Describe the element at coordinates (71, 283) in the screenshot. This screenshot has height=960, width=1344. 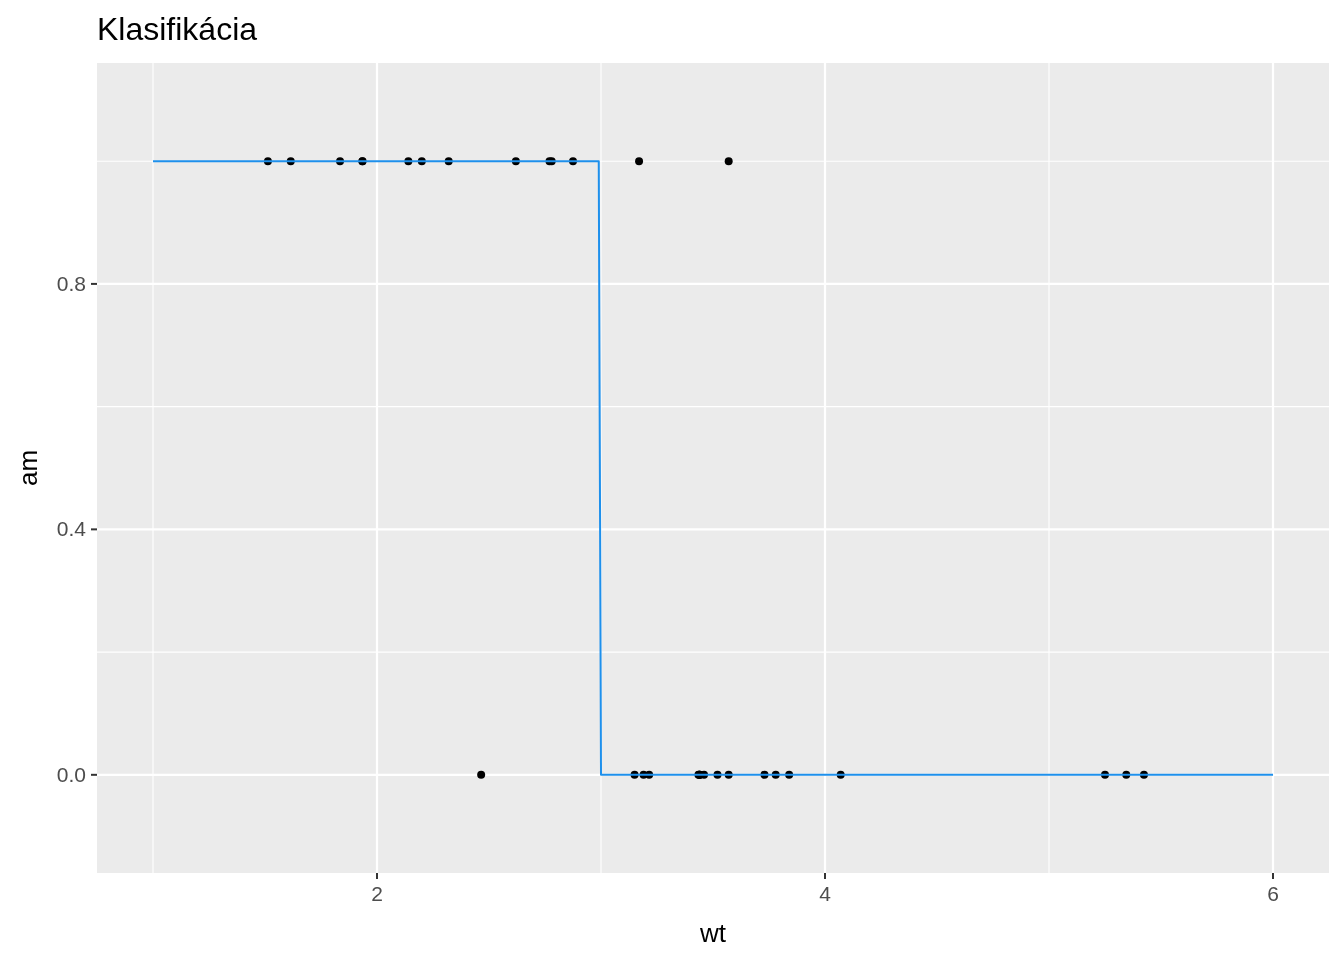
I see `y-tick-label: 0.8` at that location.